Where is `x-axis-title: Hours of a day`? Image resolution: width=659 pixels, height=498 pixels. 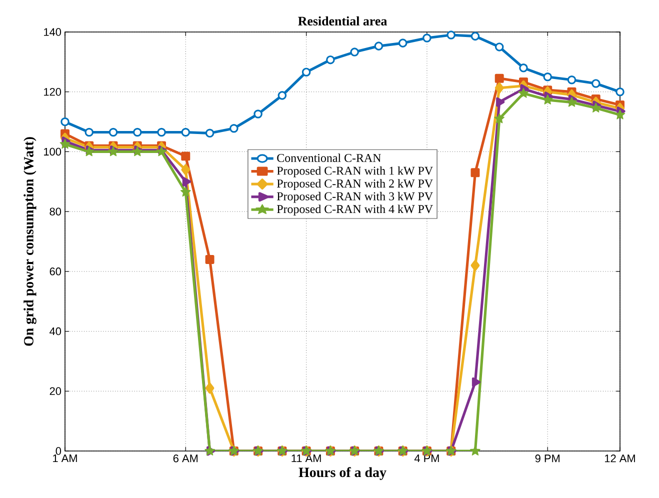
x-axis-title: Hours of a day is located at coordinates (342, 473).